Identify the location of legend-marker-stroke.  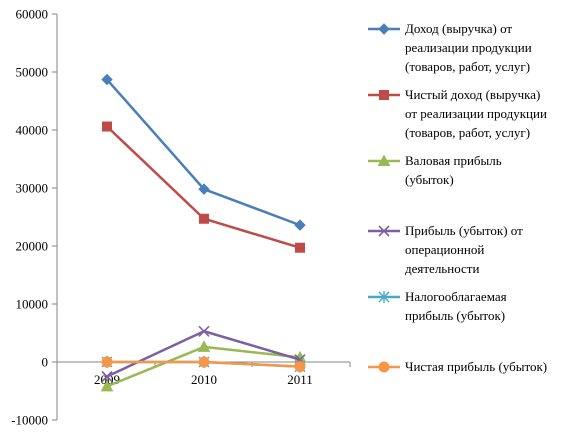
(384, 231).